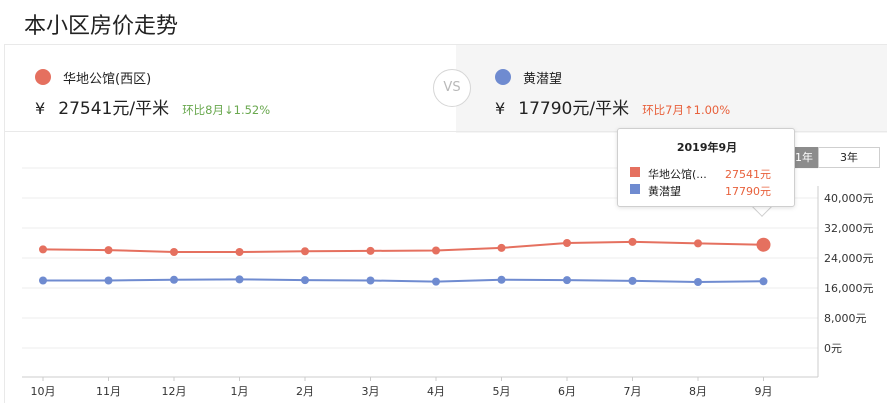  What do you see at coordinates (710, 173) in the screenshot?
I see `tooltip-row: 华地公馆(... 27541元` at bounding box center [710, 173].